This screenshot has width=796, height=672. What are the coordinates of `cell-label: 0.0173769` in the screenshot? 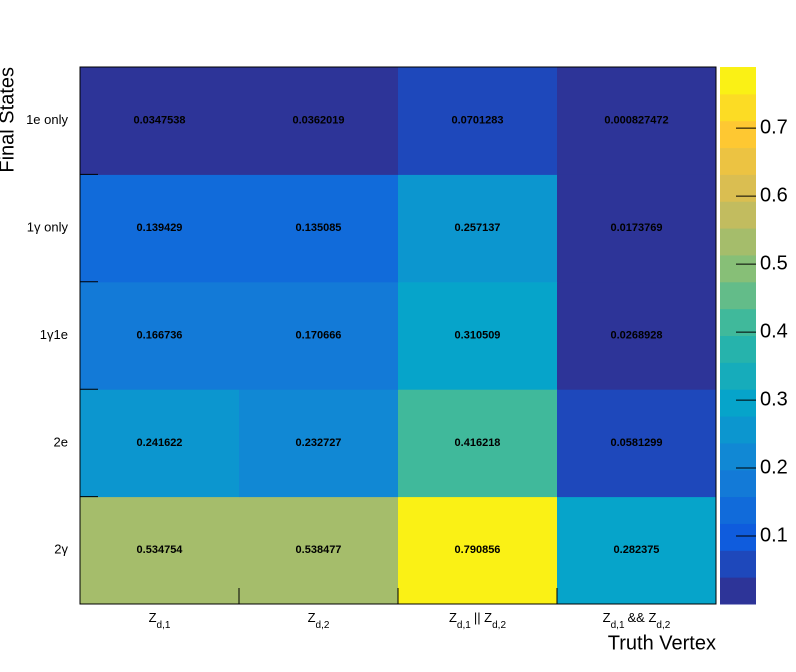 It's located at (637, 228).